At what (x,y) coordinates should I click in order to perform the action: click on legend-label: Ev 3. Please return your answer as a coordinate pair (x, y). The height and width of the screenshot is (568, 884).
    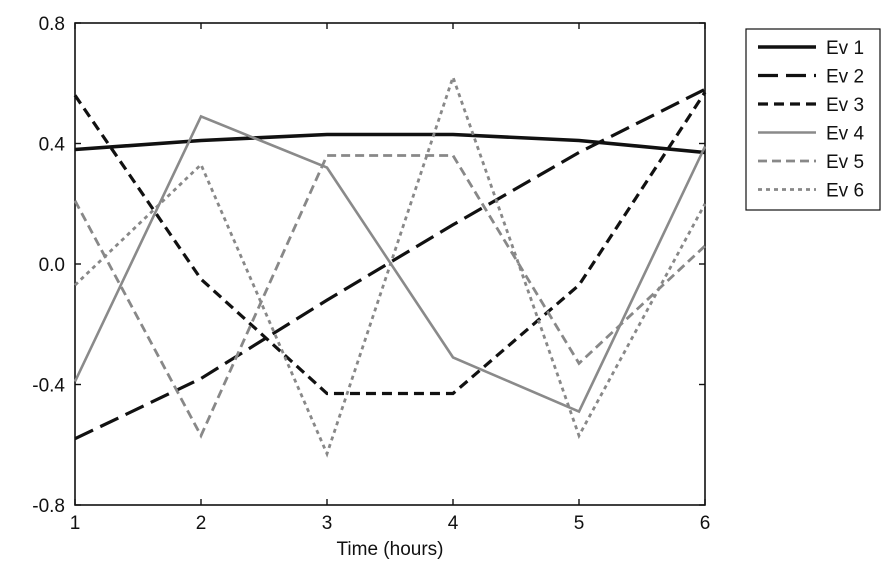
    Looking at the image, I should click on (845, 105).